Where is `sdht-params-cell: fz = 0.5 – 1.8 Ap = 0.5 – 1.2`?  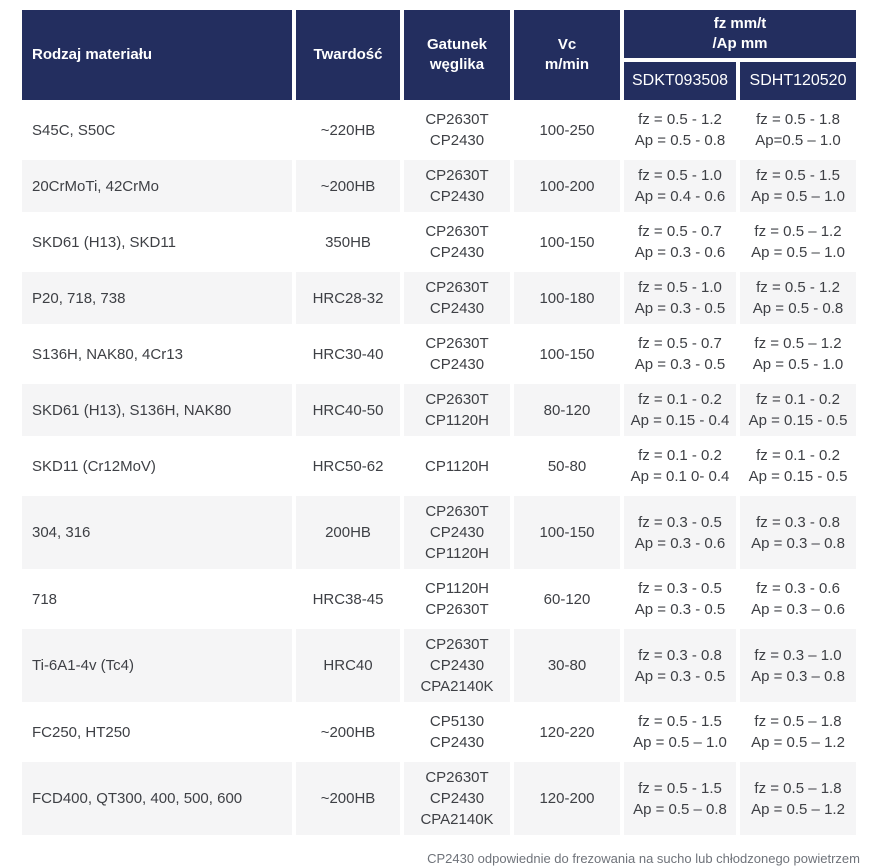
sdht-params-cell: fz = 0.5 – 1.8 Ap = 0.5 – 1.2 is located at coordinates (798, 732).